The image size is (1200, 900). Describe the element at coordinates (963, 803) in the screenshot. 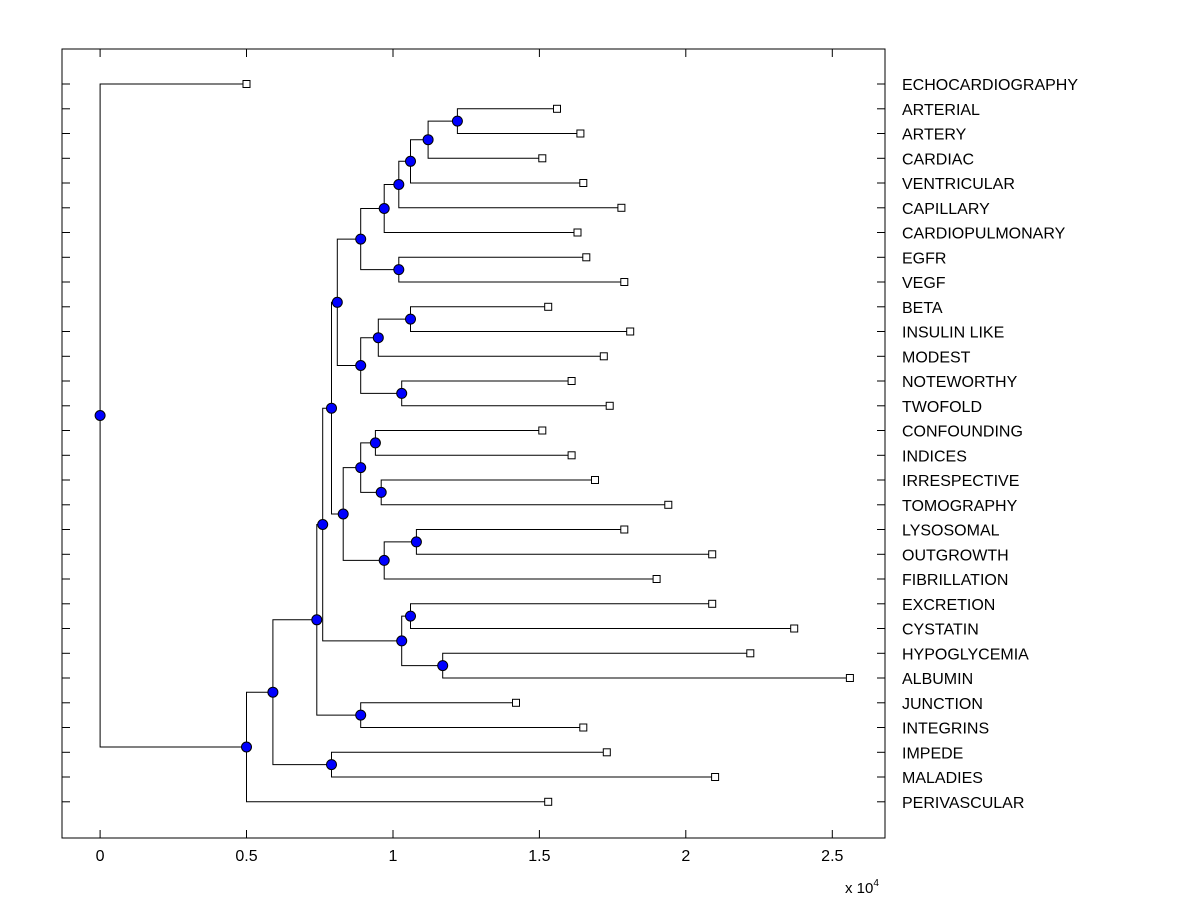

I see `leaf-label: PERIVASCULAR` at that location.